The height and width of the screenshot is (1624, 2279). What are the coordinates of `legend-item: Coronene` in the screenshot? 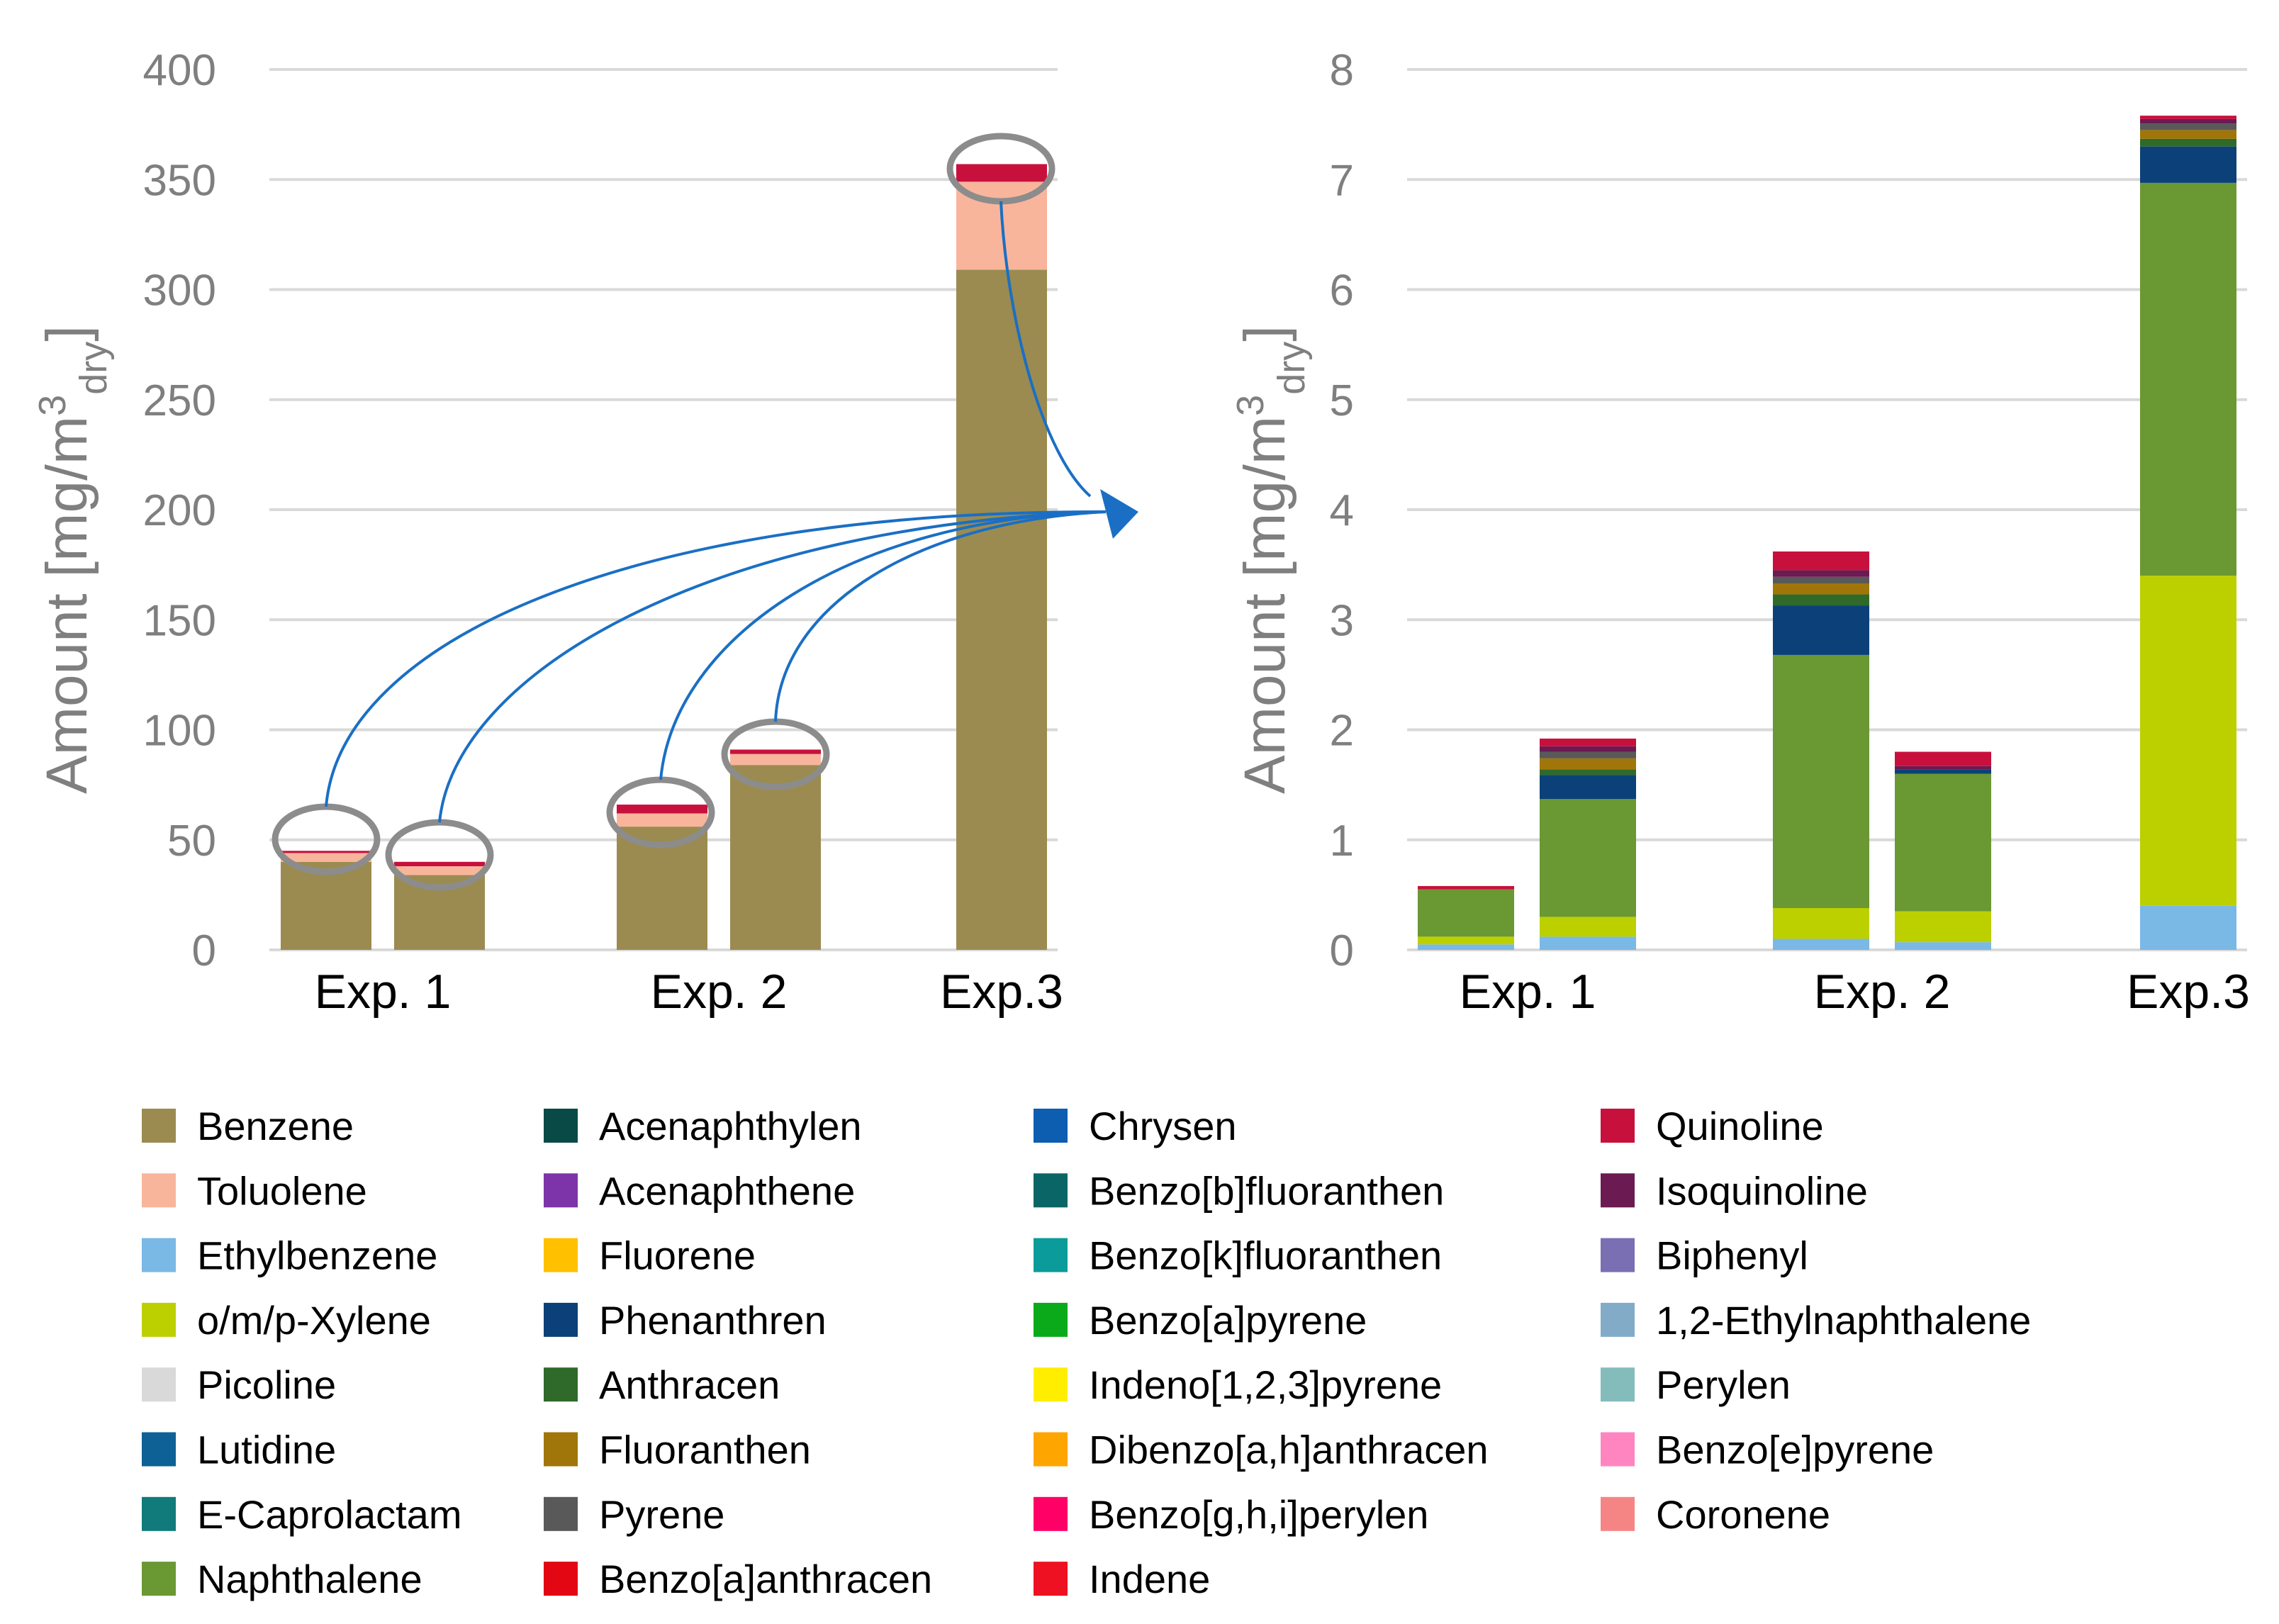 It's located at (1715, 1514).